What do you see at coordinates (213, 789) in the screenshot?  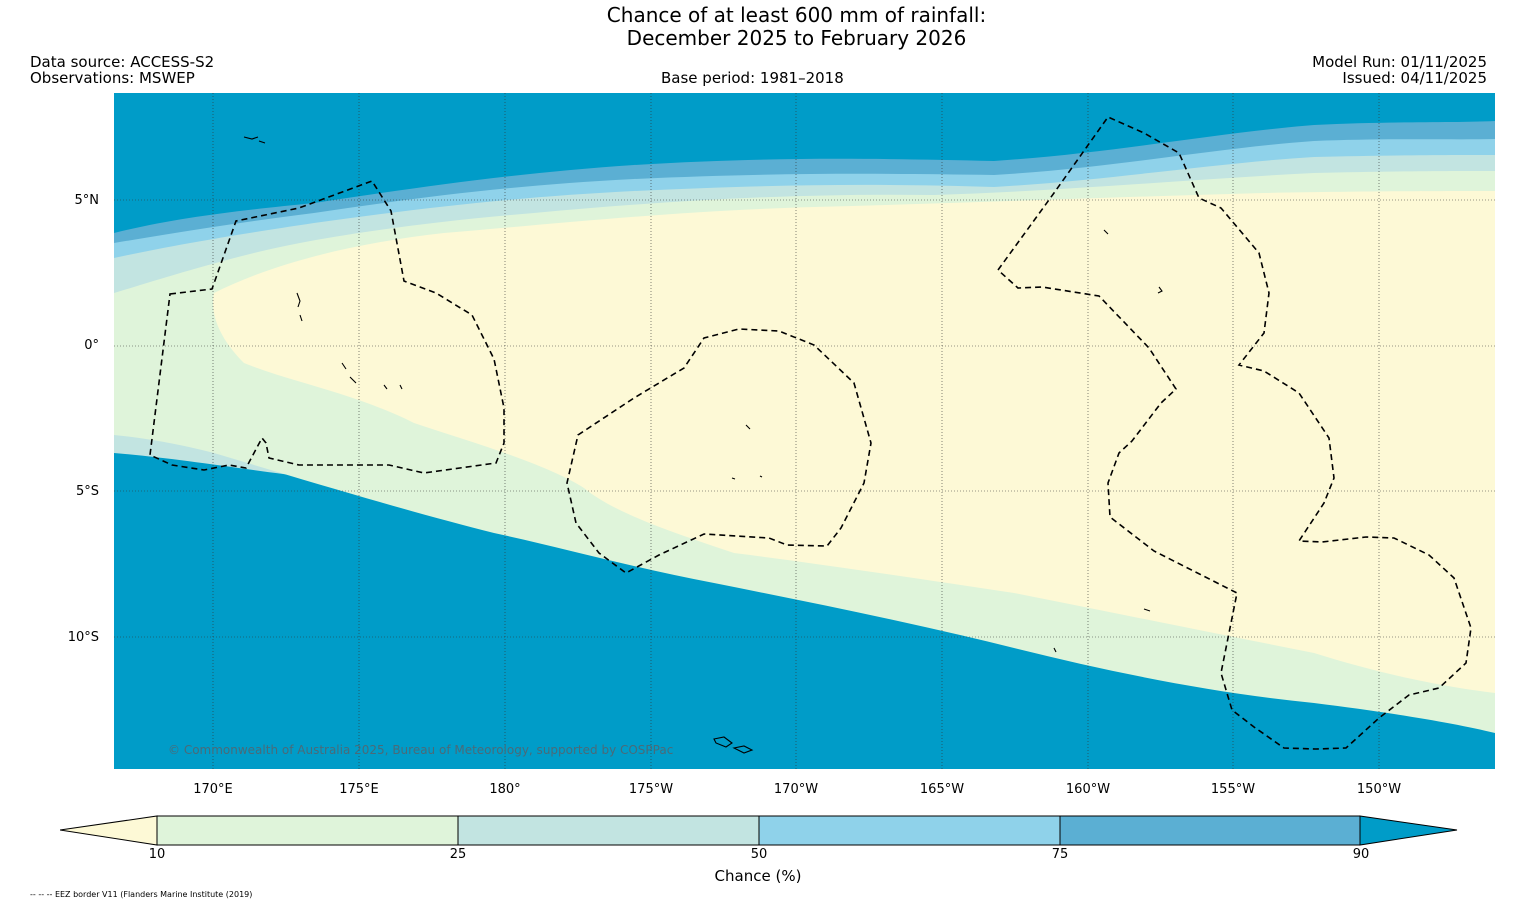 I see `lon-label-170e: 170°E` at bounding box center [213, 789].